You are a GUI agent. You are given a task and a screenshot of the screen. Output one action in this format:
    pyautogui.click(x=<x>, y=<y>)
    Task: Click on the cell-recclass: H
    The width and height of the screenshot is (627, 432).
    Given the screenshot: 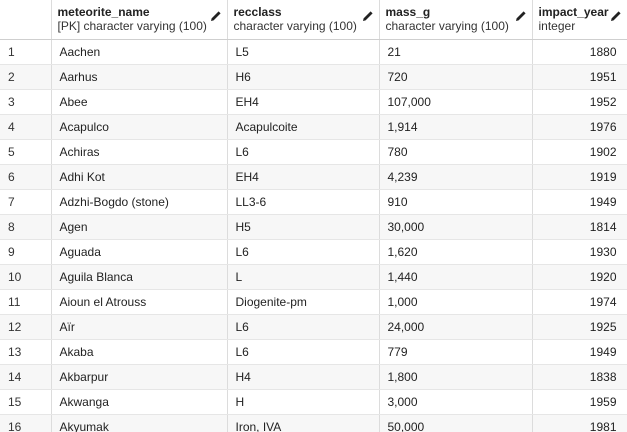 What is the action you would take?
    pyautogui.click(x=303, y=402)
    